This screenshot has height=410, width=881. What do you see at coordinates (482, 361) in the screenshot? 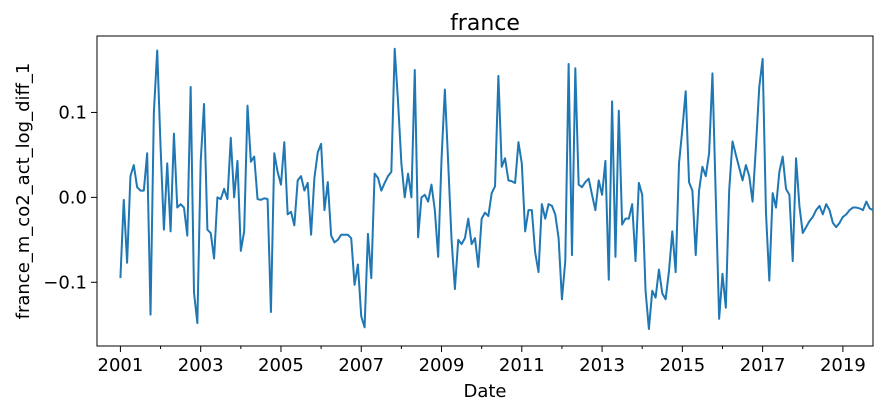
I see `x-axis: 2001 2003 2005 2007 2009 2011 2013 2015 2017 2019` at bounding box center [482, 361].